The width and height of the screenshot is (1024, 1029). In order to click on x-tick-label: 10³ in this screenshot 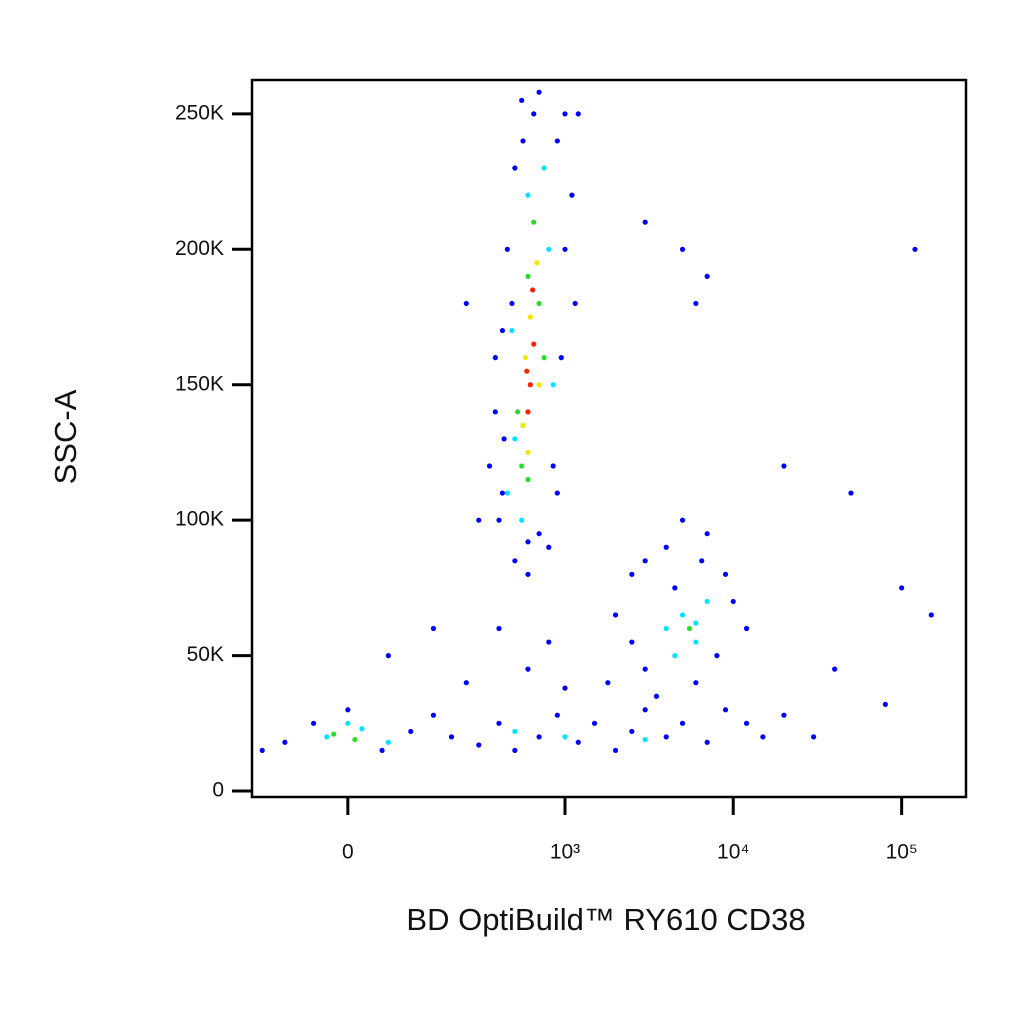, I will do `click(565, 852)`.